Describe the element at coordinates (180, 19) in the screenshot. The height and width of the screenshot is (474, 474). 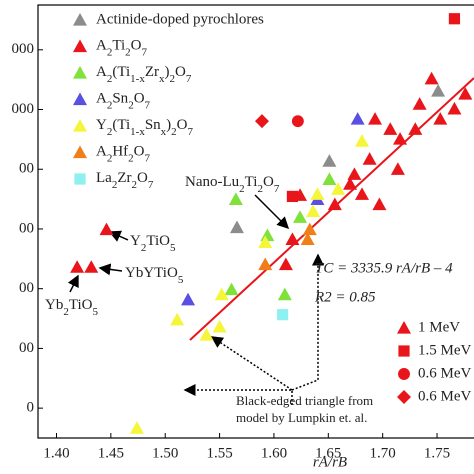
I see `legend-label: Actinide-doped pyrochlores` at that location.